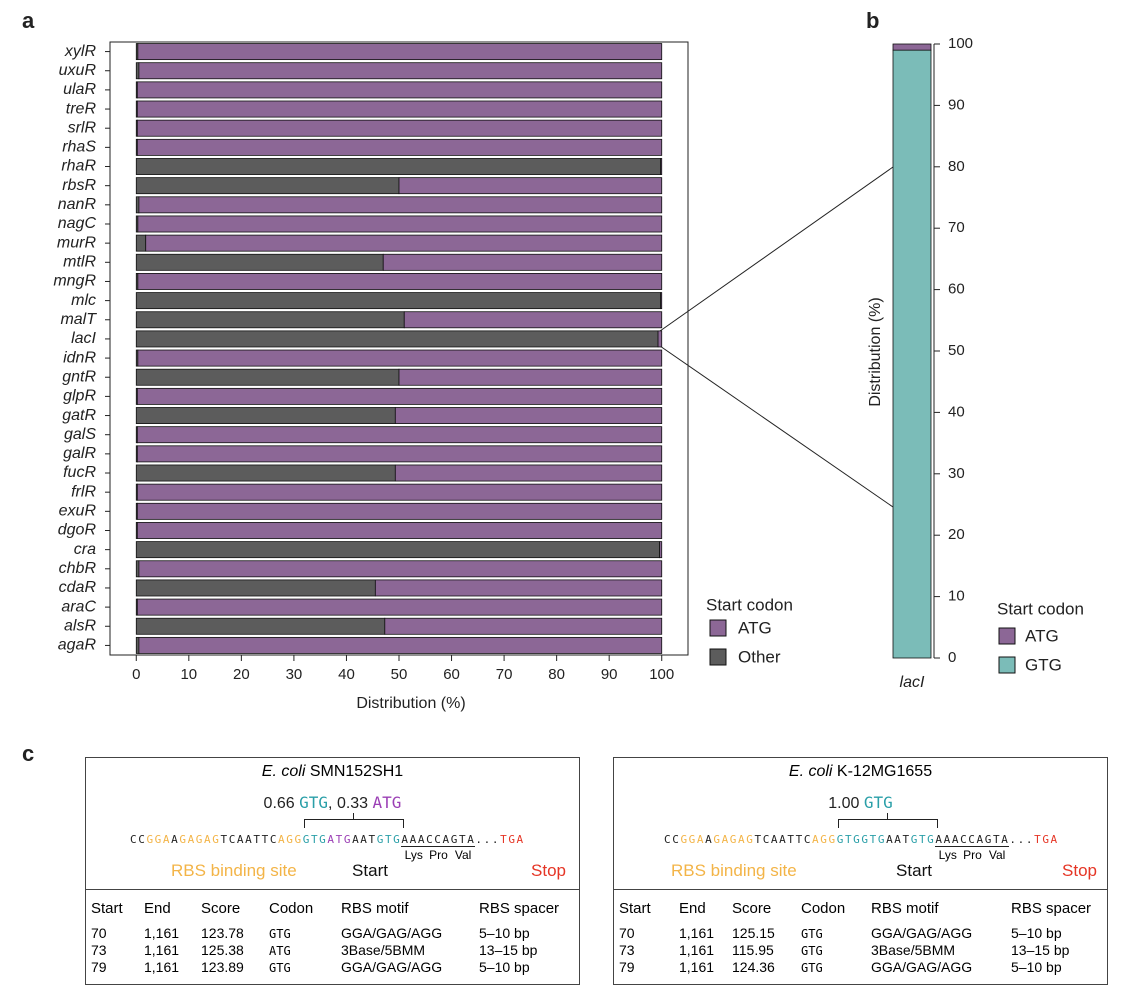 The width and height of the screenshot is (1139, 991). I want to click on y-tick-label: 50, so click(956, 350).